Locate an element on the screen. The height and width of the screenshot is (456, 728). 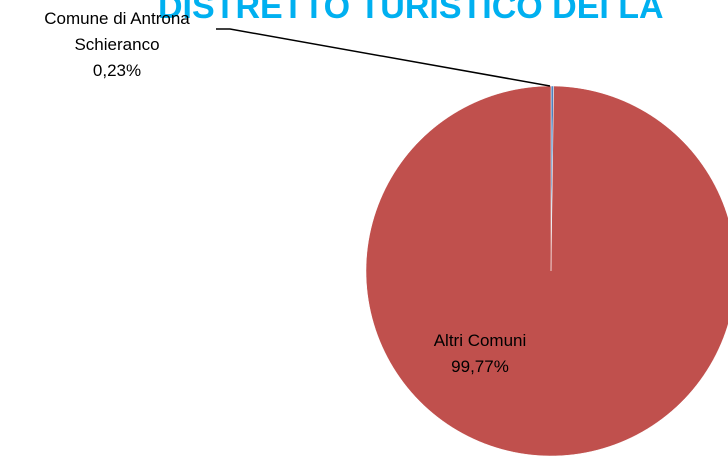
slice-label: Altri Comuni 99,77% is located at coordinates (480, 354).